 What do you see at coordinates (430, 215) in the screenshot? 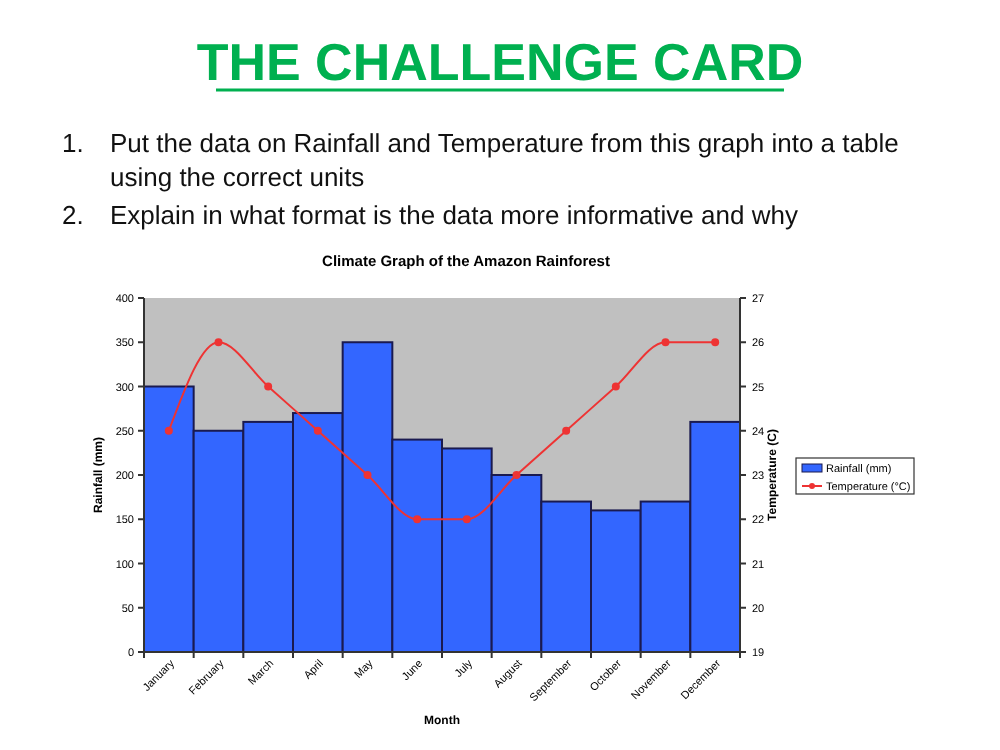
I see `text: 2. Explain in what format is the data more informative and why` at bounding box center [430, 215].